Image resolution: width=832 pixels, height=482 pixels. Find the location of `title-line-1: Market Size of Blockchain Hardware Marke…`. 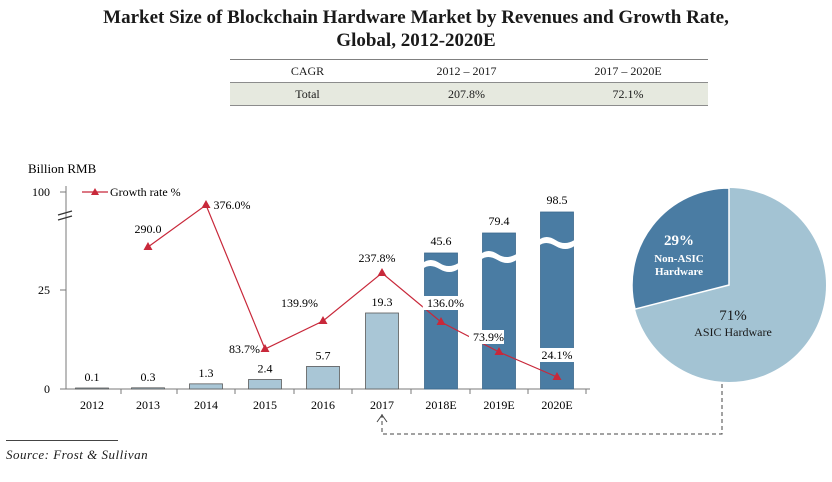

title-line-1: Market Size of Blockchain Hardware Marke… is located at coordinates (416, 17).